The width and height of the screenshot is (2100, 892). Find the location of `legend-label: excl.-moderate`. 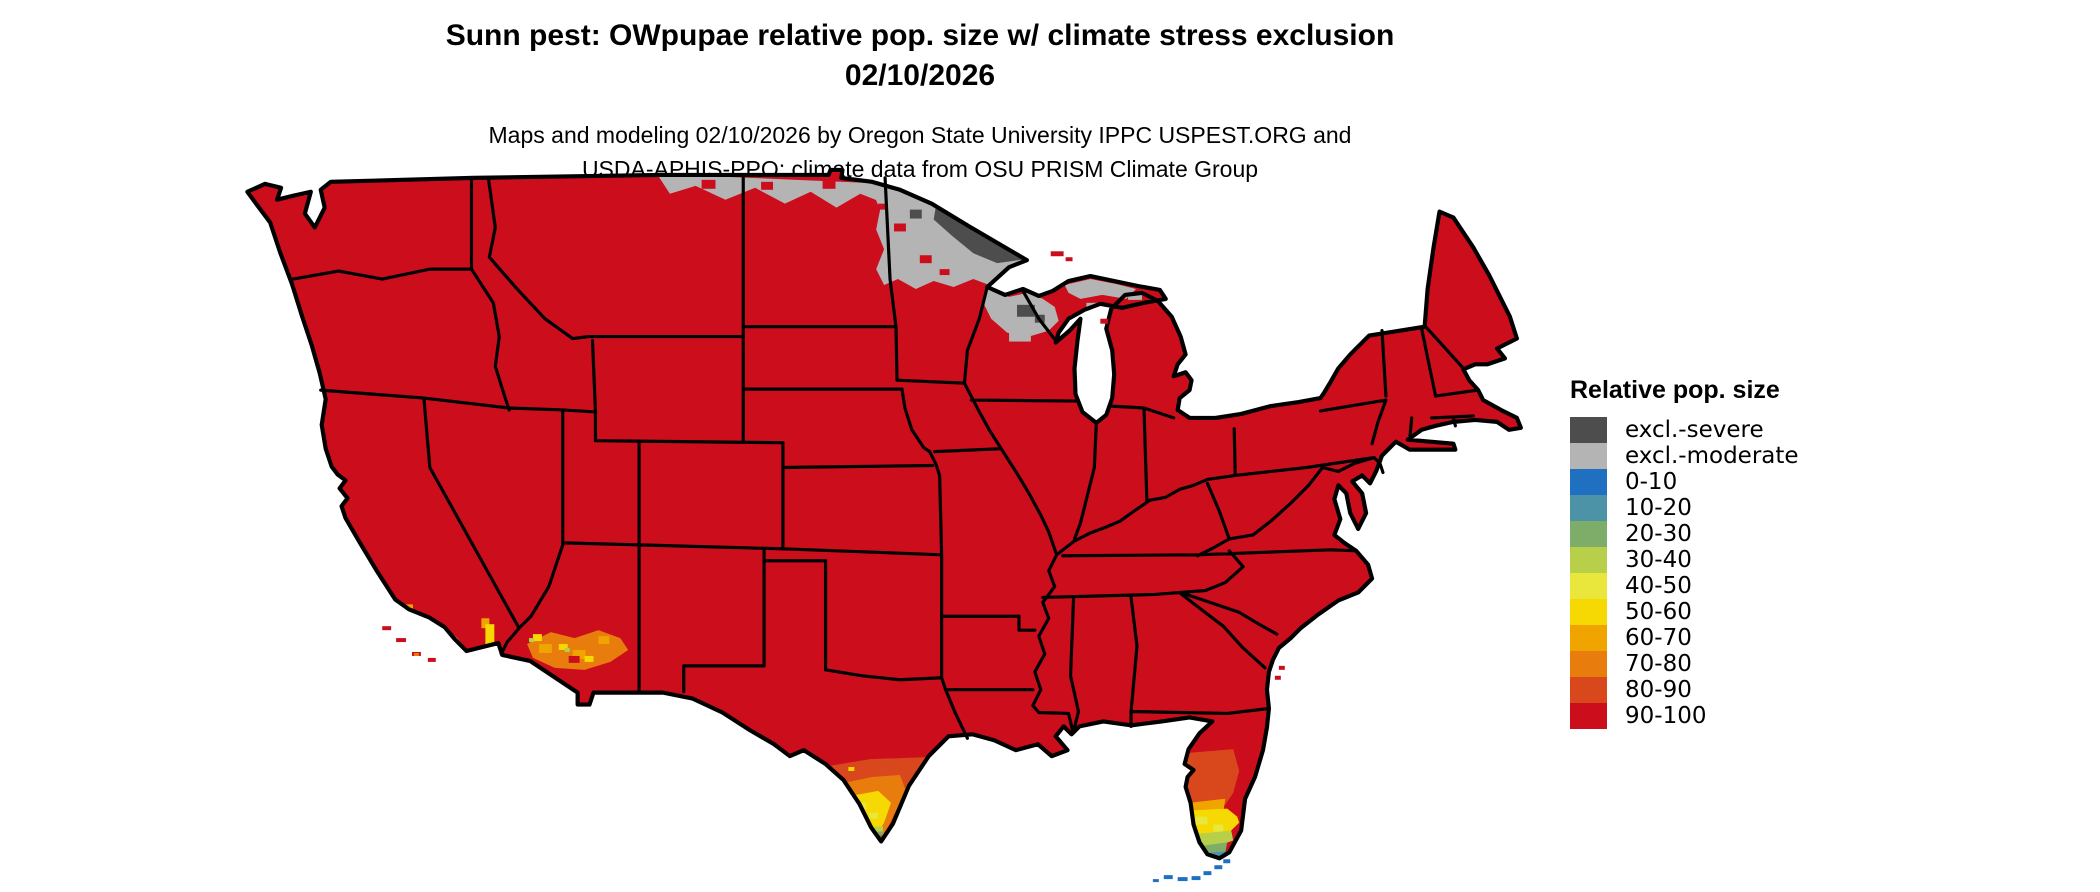

legend-label: excl.-moderate is located at coordinates (1712, 456).